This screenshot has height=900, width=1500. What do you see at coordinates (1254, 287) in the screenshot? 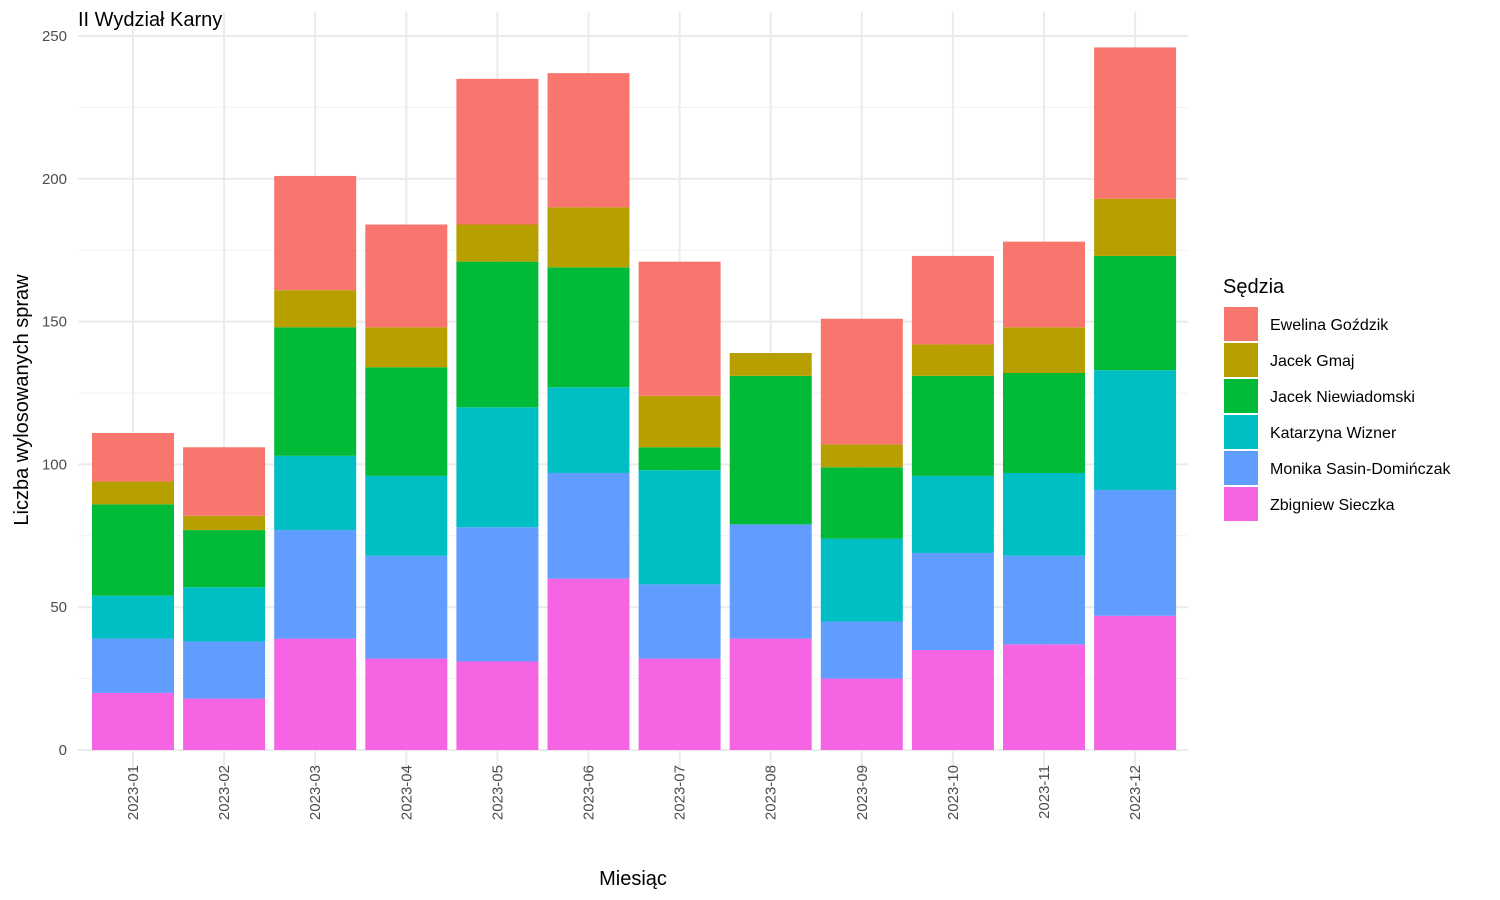
I see `legend-title: Sędzia` at bounding box center [1254, 287].